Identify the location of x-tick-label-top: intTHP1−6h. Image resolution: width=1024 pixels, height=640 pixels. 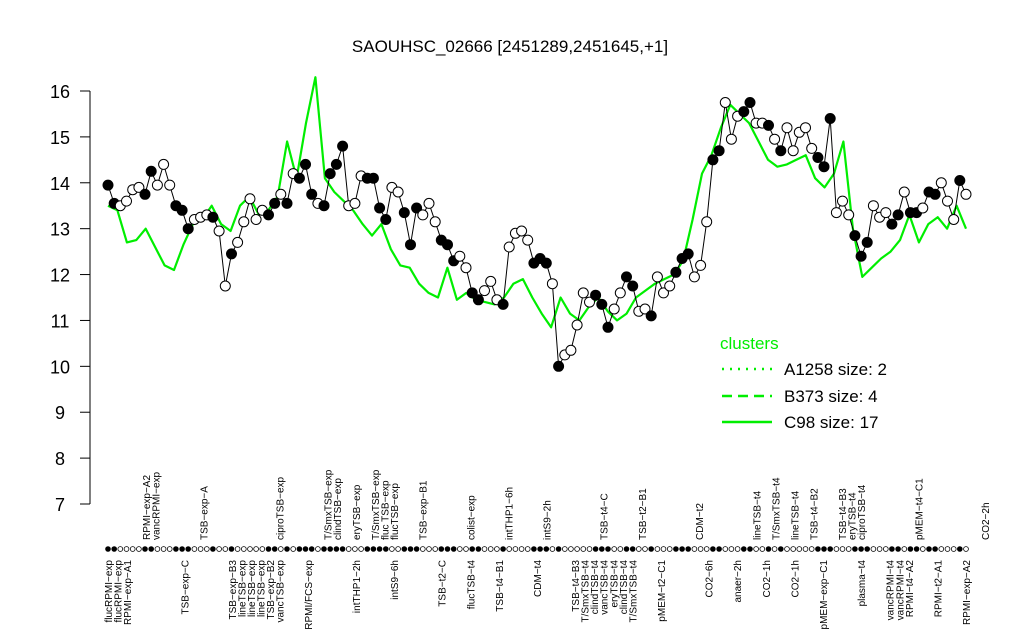
(509, 513).